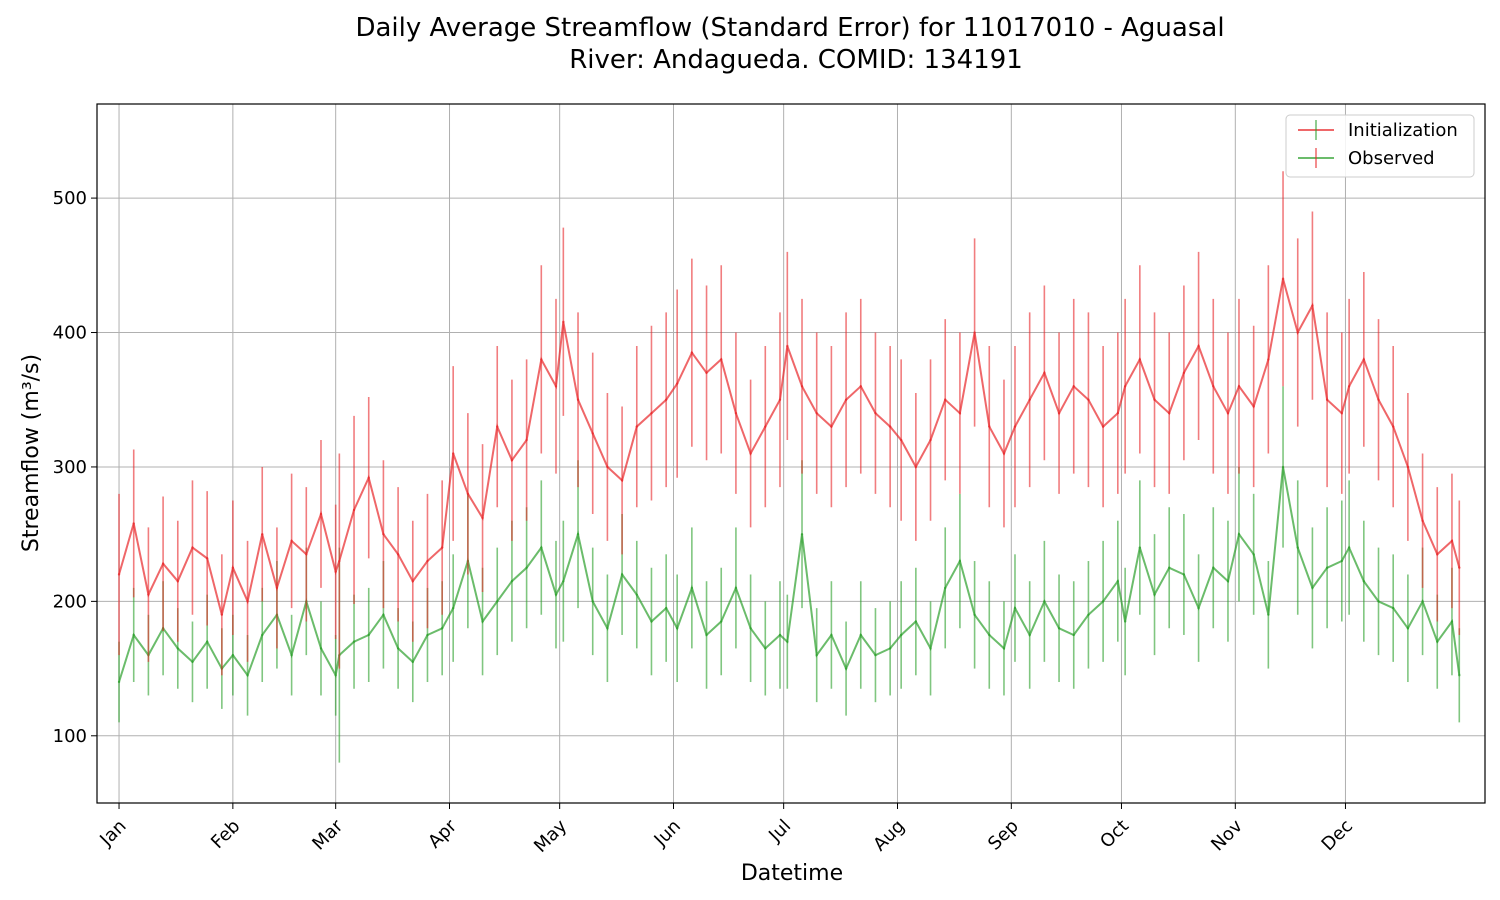 The image size is (1500, 900). What do you see at coordinates (70, 467) in the screenshot?
I see `y-tick-label: 300` at bounding box center [70, 467].